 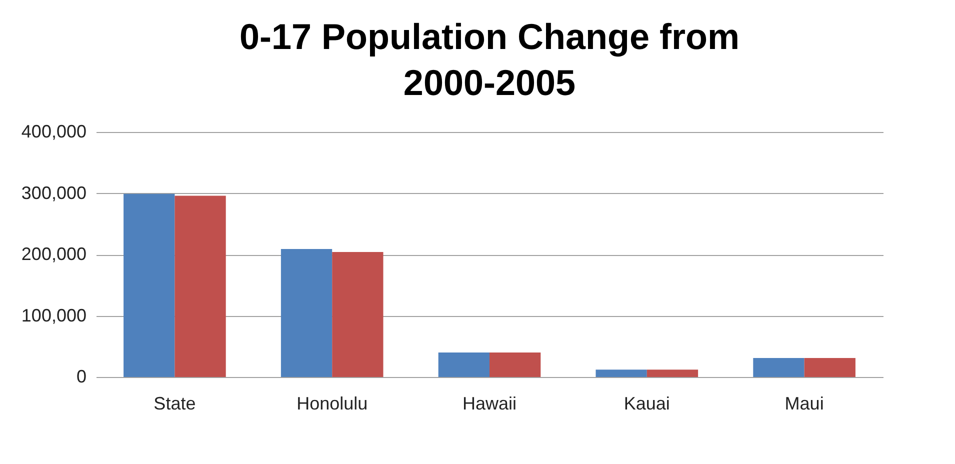 I want to click on x-tick-label: Kauai, so click(x=647, y=404).